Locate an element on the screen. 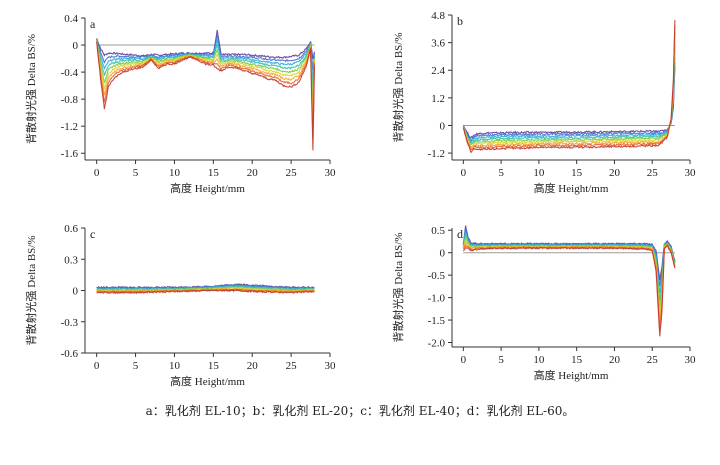  panel-label: c is located at coordinates (92, 234).